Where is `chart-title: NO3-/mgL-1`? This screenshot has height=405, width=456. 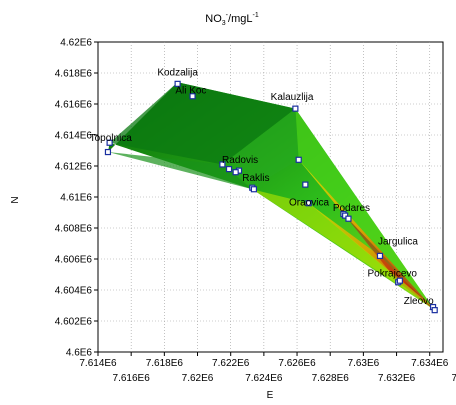 chart-title: NO3-/mgL-1 is located at coordinates (232, 19).